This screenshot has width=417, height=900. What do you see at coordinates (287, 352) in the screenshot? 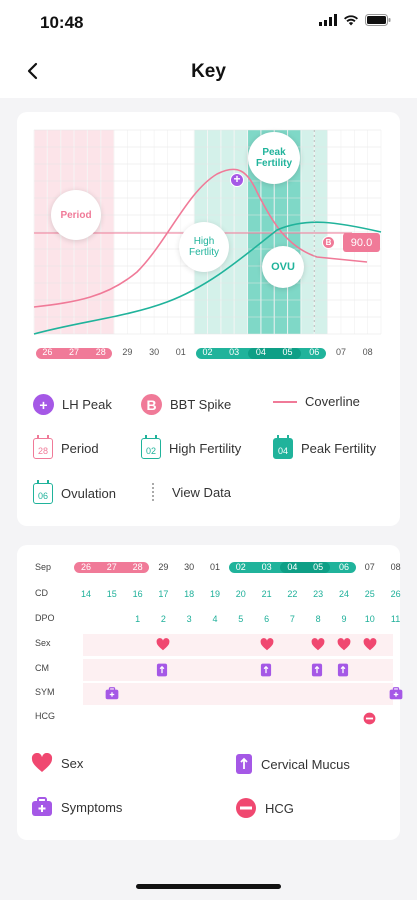
I see `x-tick-label: 05` at bounding box center [287, 352].